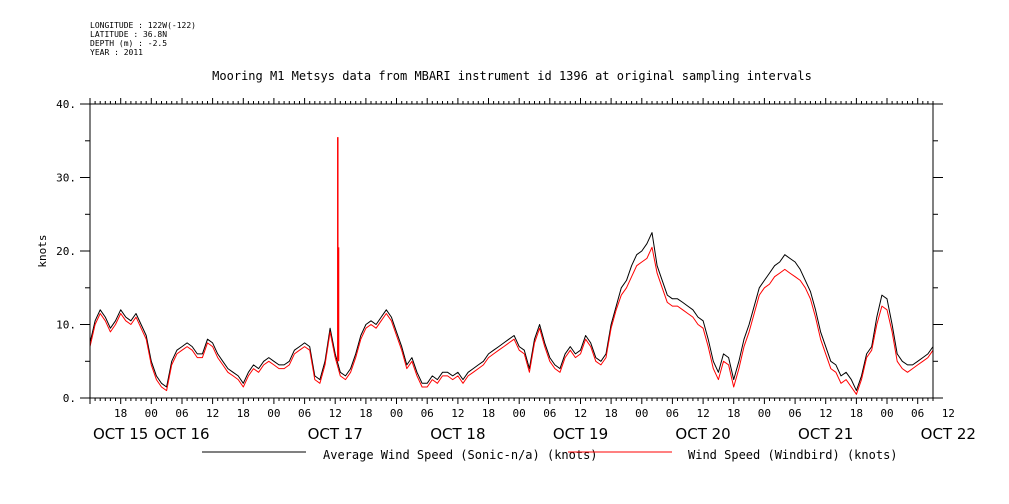 This screenshot has height=504, width=1009. Describe the element at coordinates (129, 34) in the screenshot. I see `latitude-label: LATITUDE : 36.8N` at that location.